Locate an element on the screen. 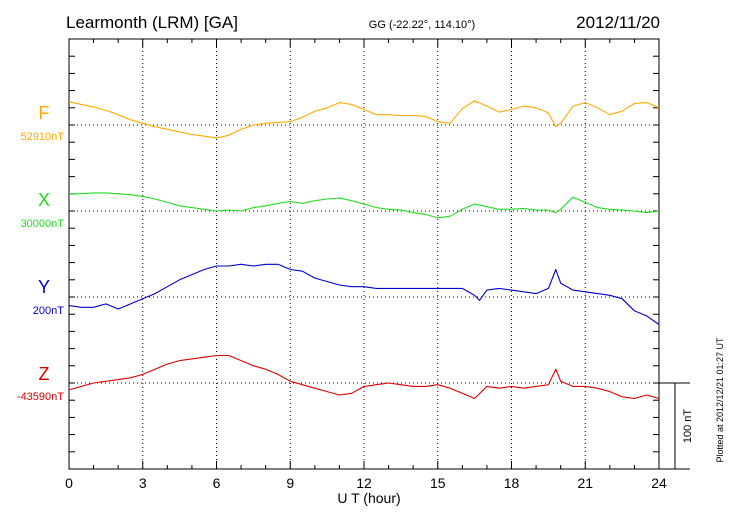 Image resolution: width=730 pixels, height=520 pixels. series-name-z: Z is located at coordinates (44, 374).